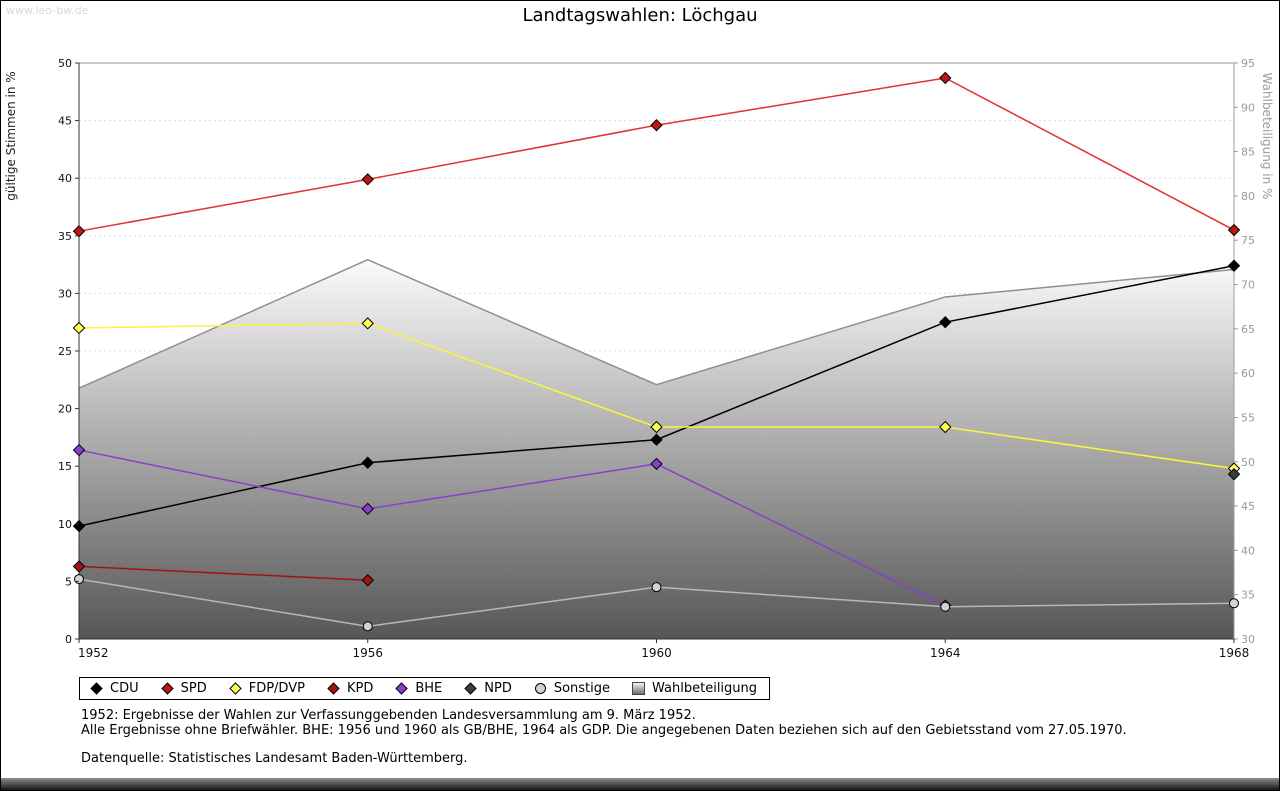  What do you see at coordinates (945, 653) in the screenshot?
I see `svg-text: 1964` at bounding box center [945, 653].